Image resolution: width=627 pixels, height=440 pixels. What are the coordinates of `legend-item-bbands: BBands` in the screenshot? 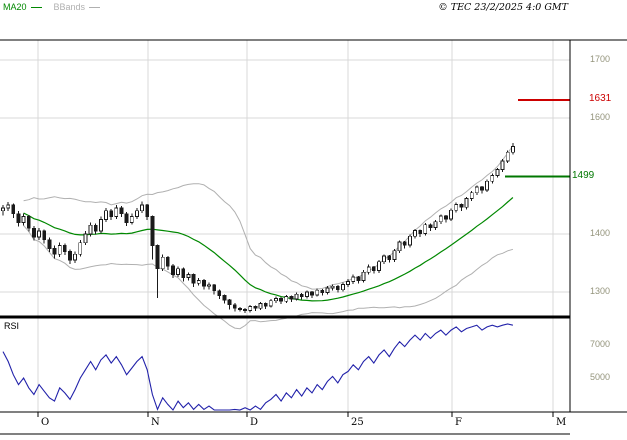 It's located at (77, 7).